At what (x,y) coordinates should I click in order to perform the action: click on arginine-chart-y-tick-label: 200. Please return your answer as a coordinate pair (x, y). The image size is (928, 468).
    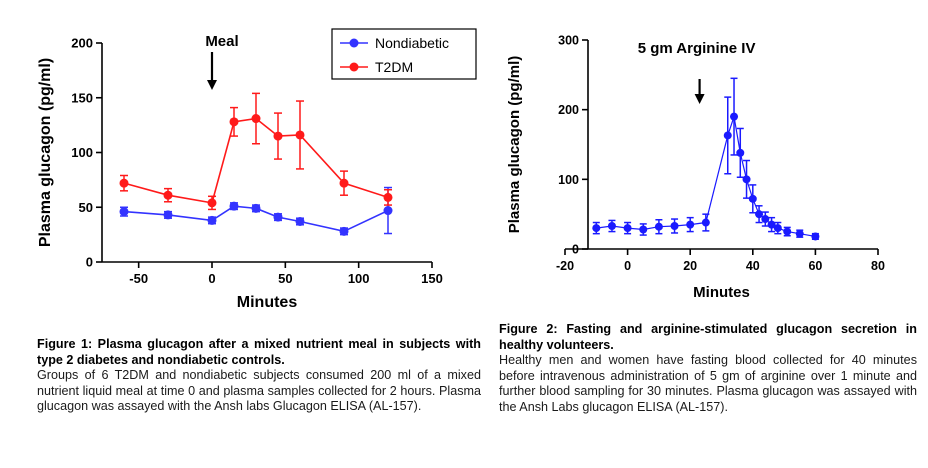
    Looking at the image, I should click on (568, 110).